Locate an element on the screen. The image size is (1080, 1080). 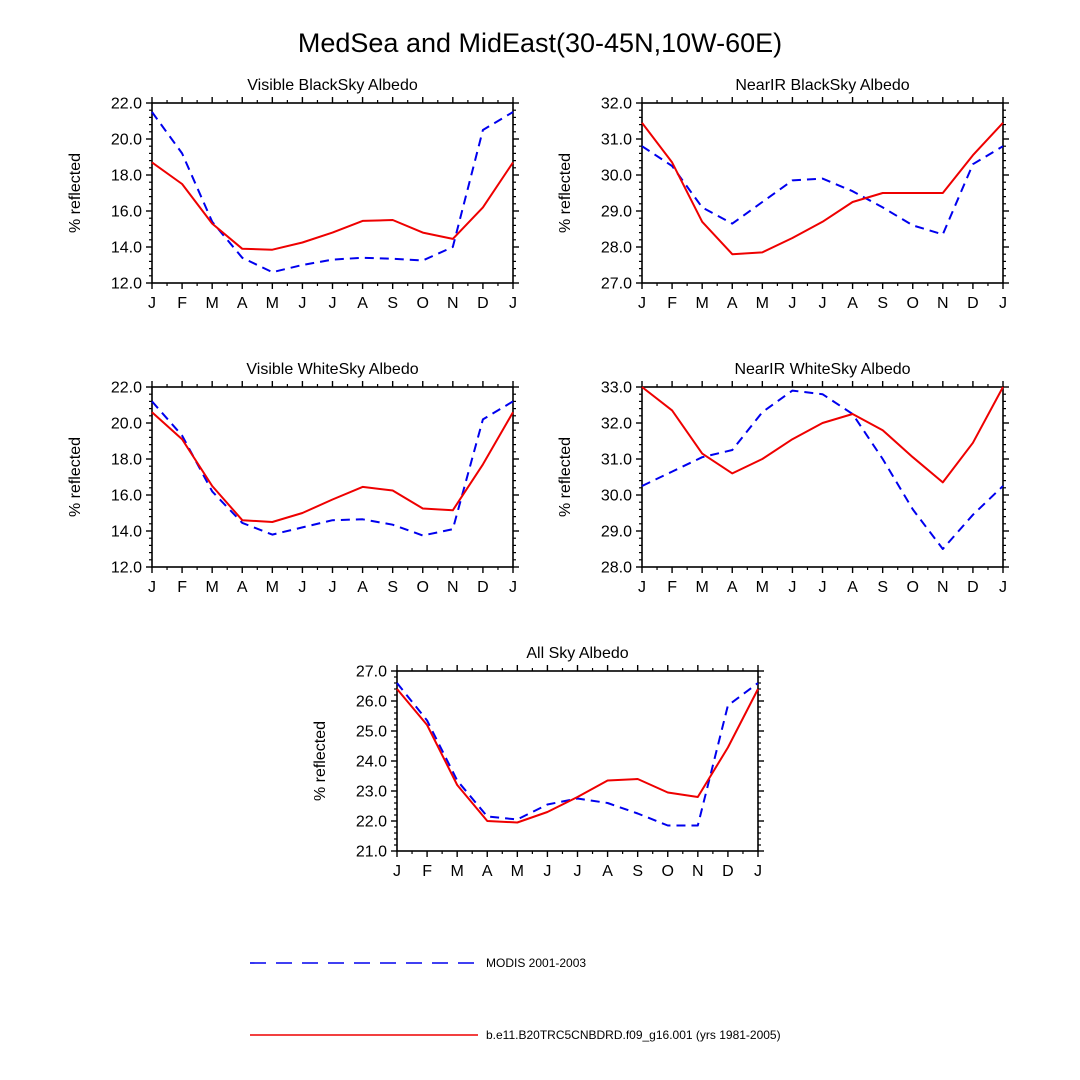
y-tick-label: 33.0 is located at coordinates (616, 388).